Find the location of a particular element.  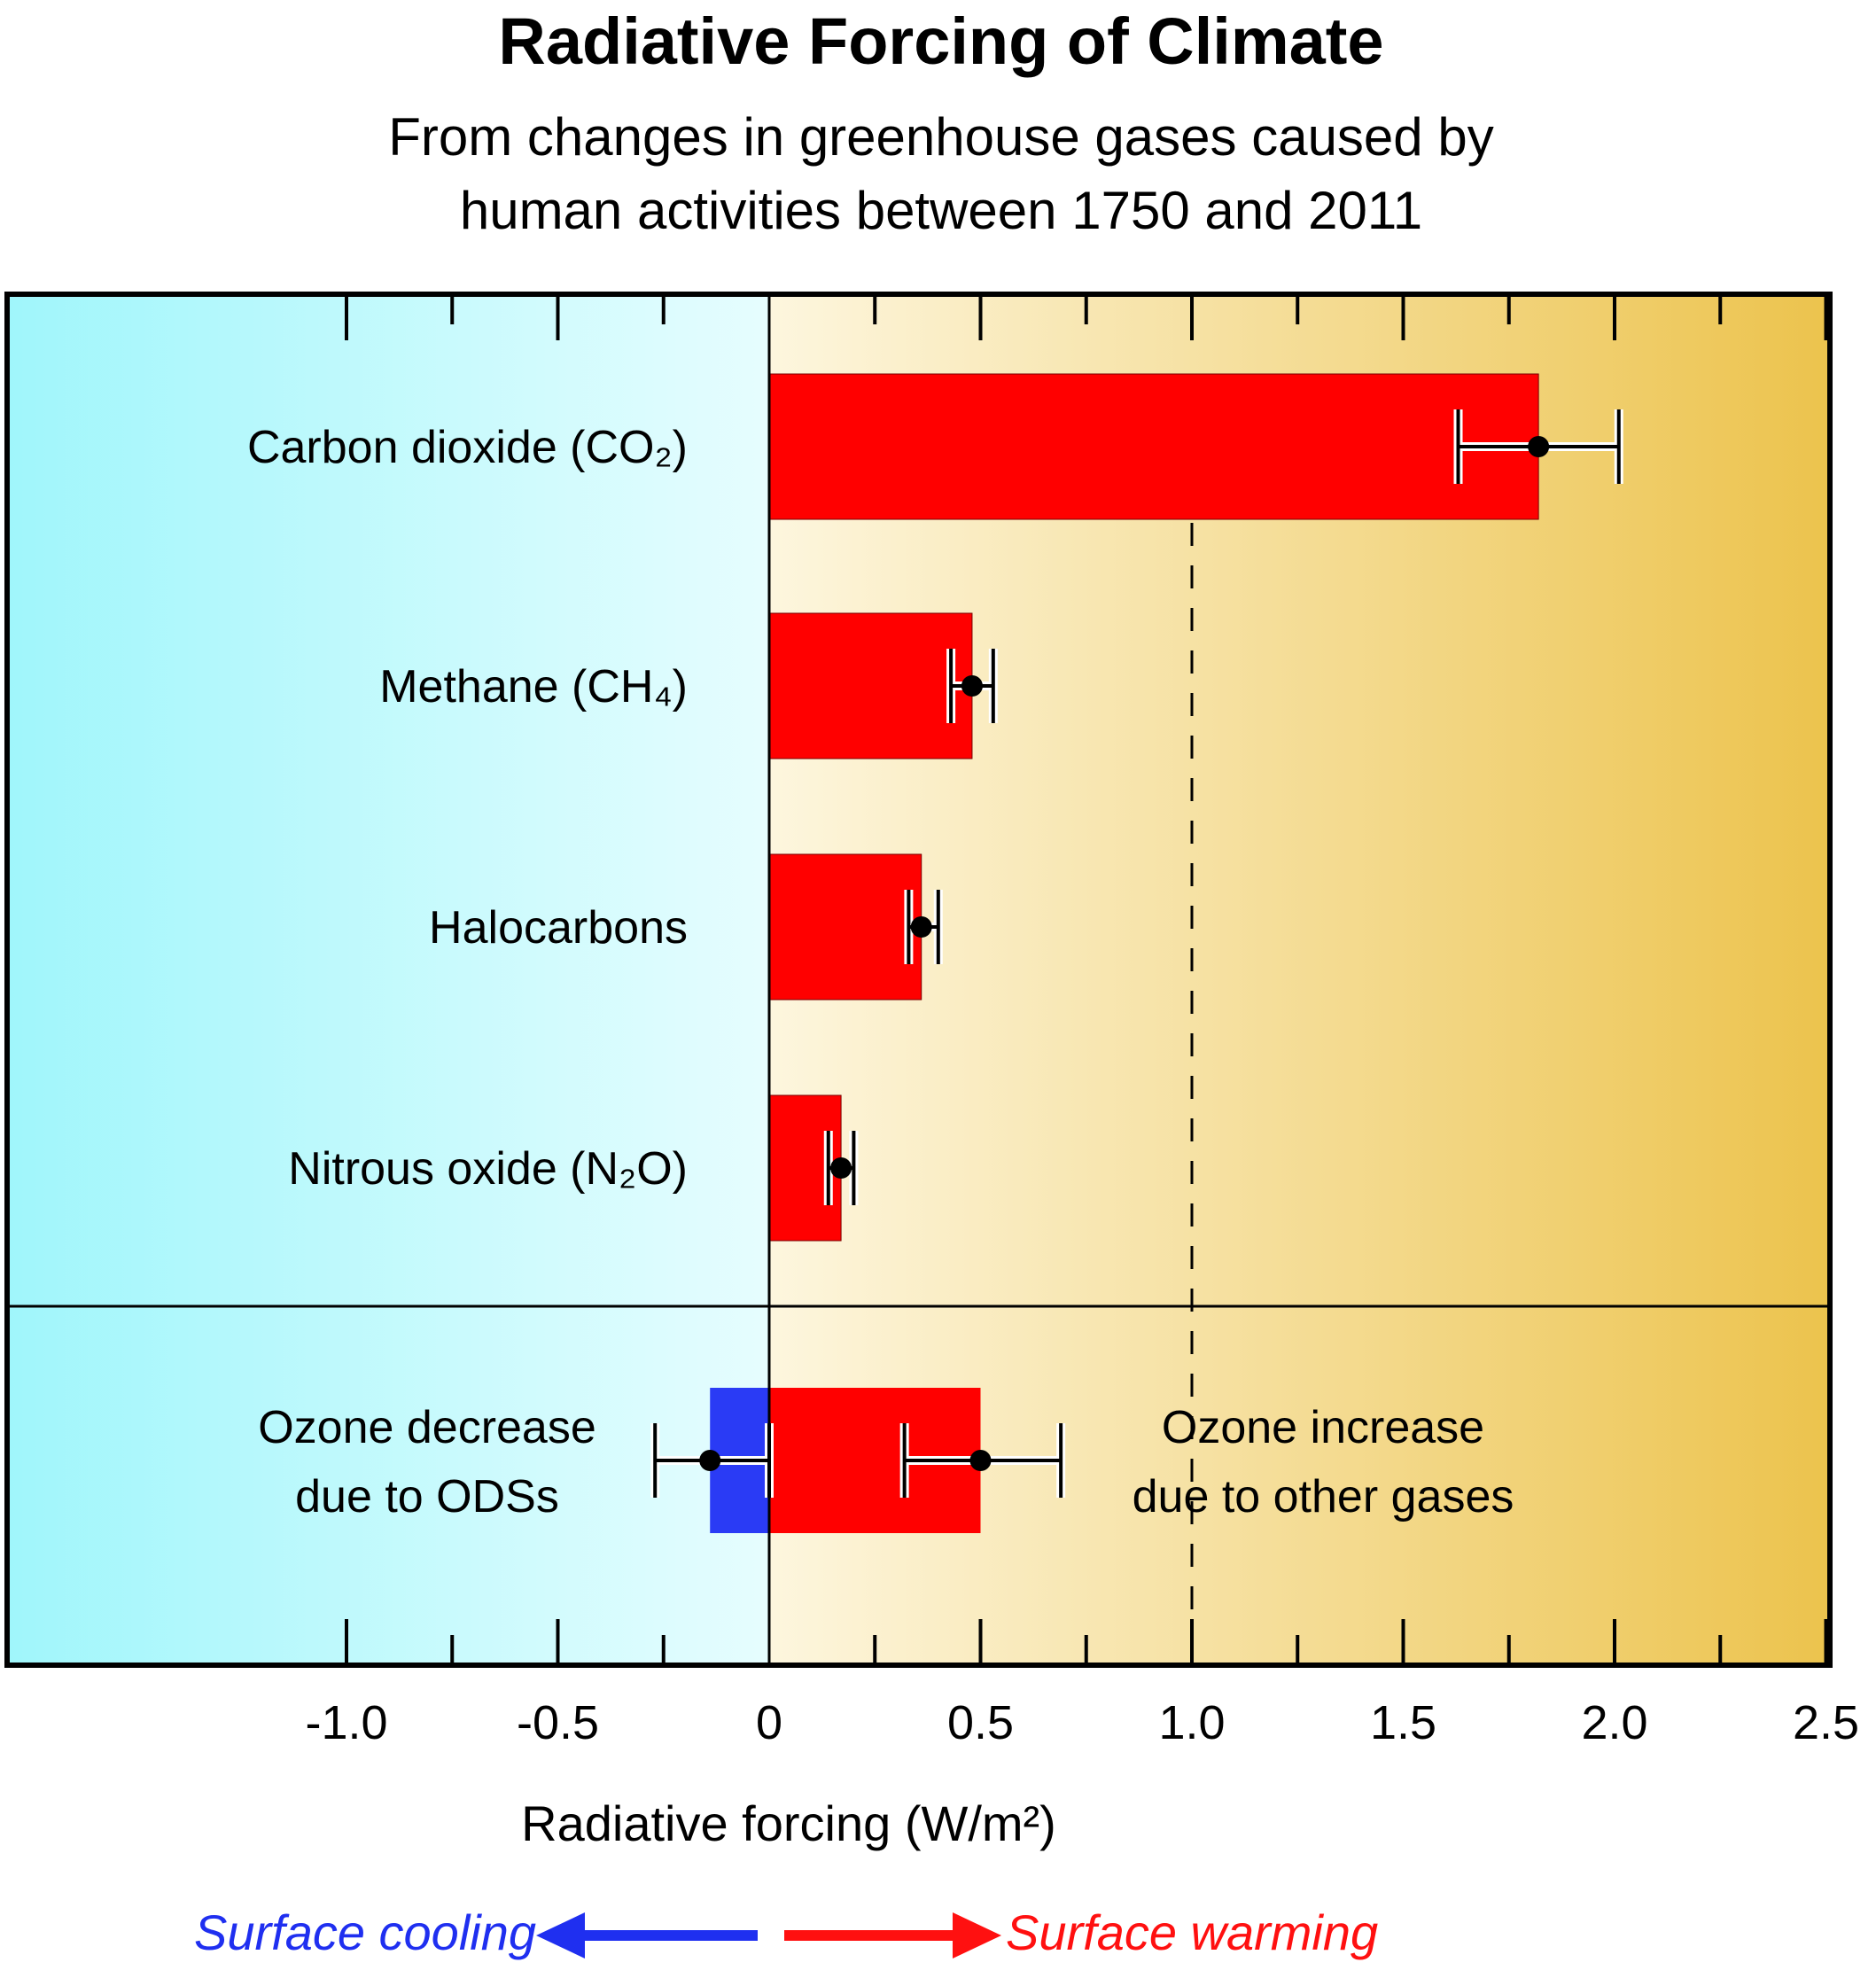

category-label: Nitrous oxide (N₂O) is located at coordinates (488, 1169).